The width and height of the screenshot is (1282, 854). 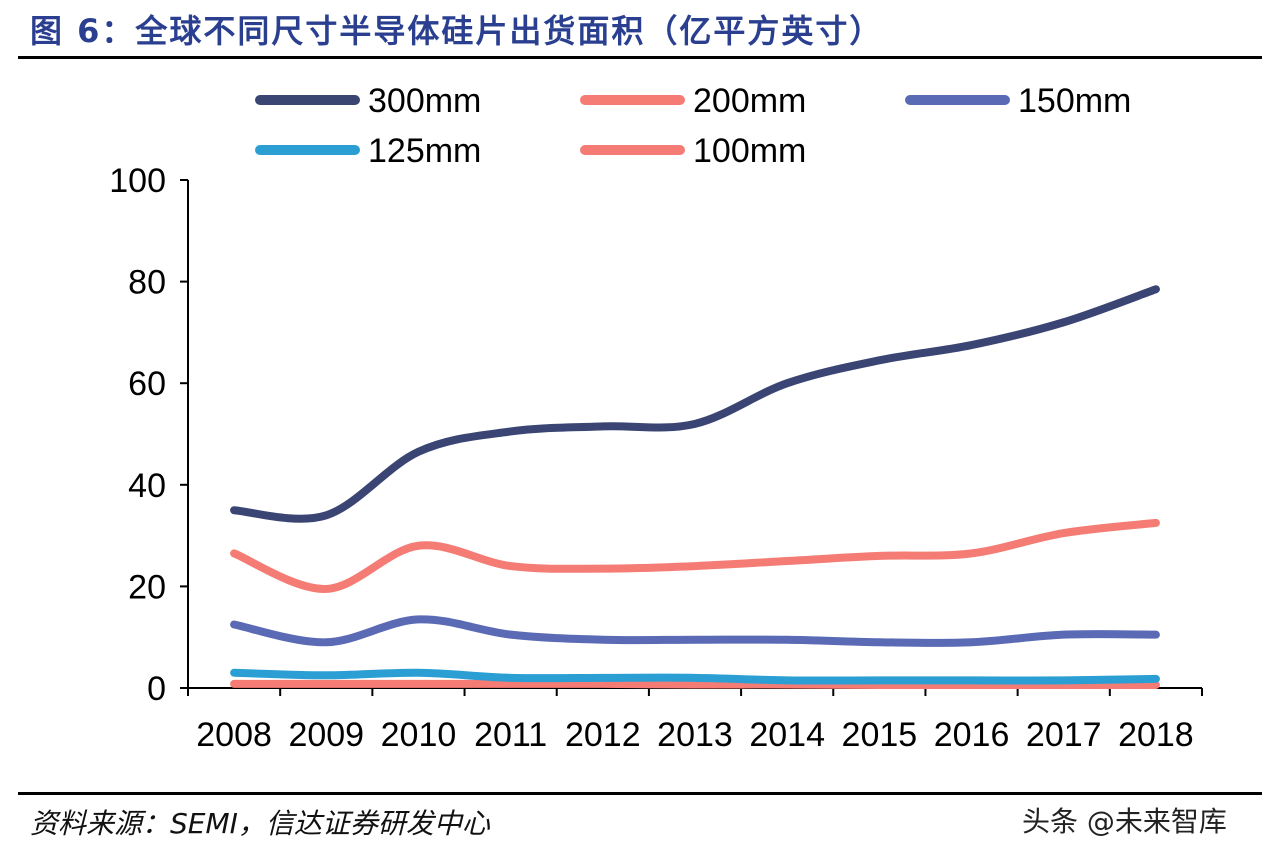 I want to click on legend-label-100mm: 100mm, so click(x=749, y=151).